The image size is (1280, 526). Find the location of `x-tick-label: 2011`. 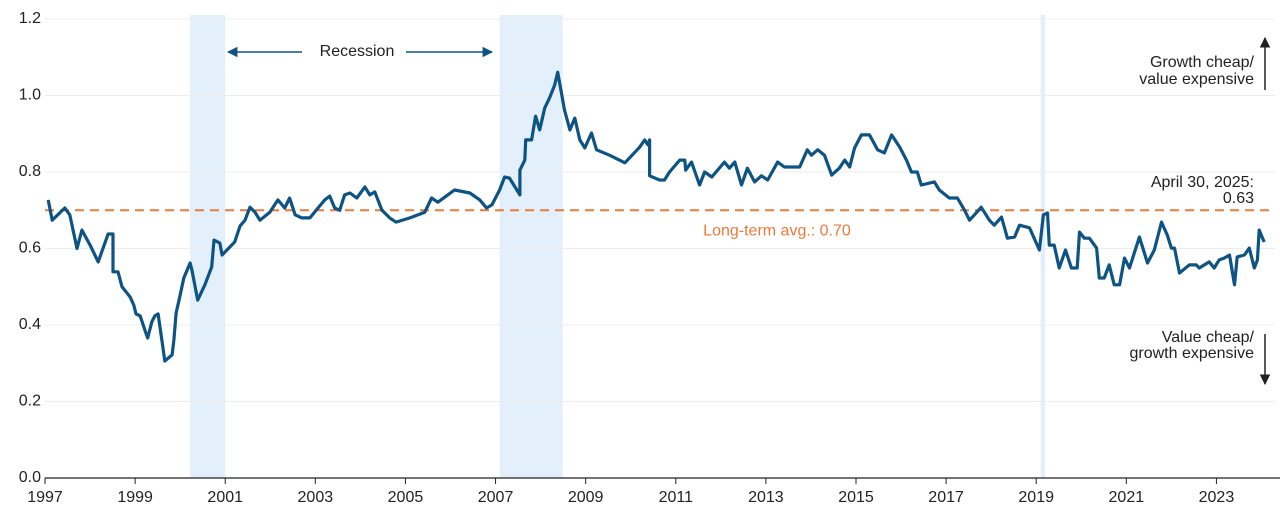

x-tick-label: 2011 is located at coordinates (676, 497).